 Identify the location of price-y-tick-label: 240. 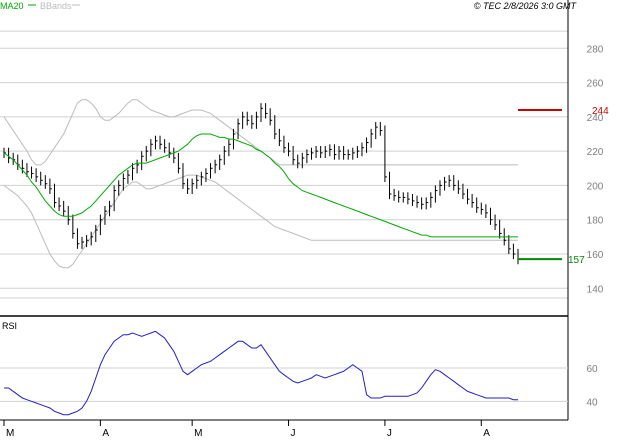
(595, 118).